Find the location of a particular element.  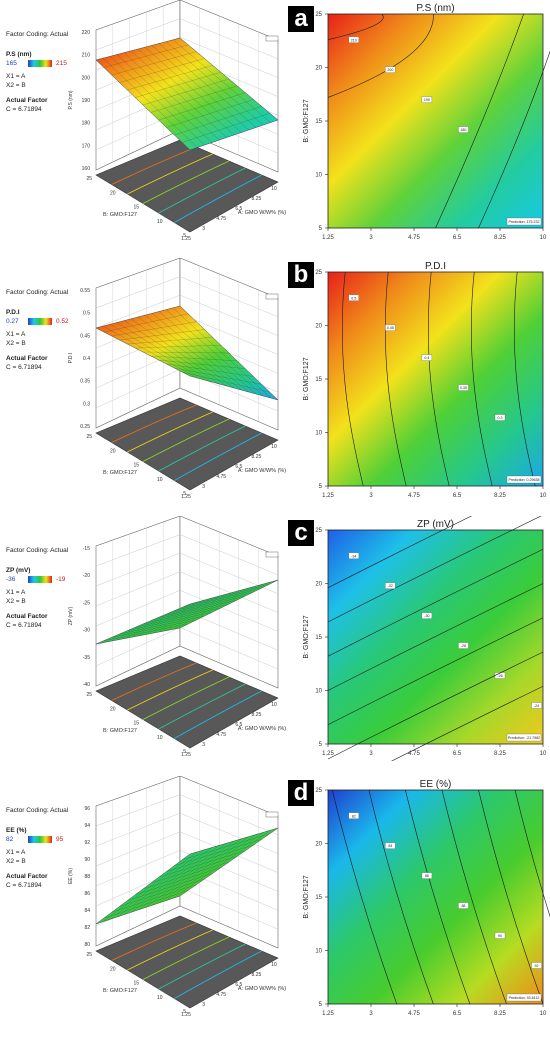

contour-level-label: -28 is located at coordinates (463, 646).